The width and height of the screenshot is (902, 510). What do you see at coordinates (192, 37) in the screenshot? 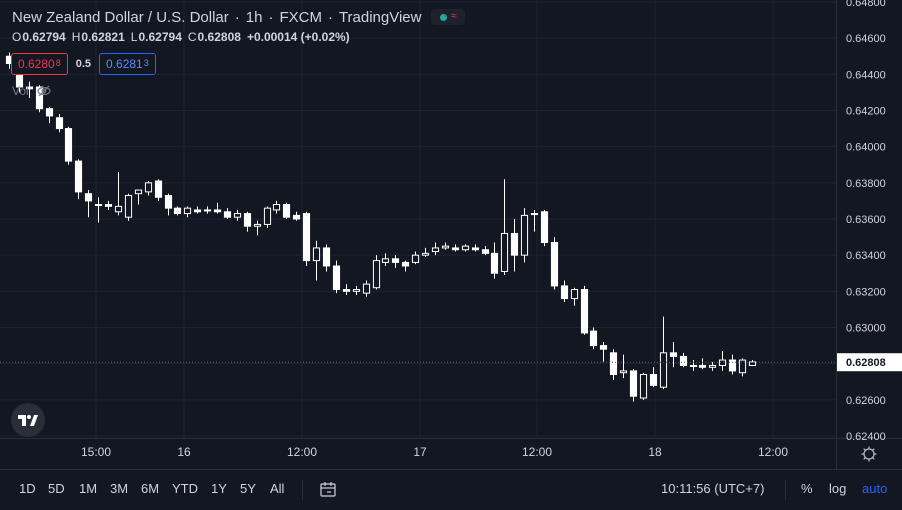
I see `close-label: C` at bounding box center [192, 37].